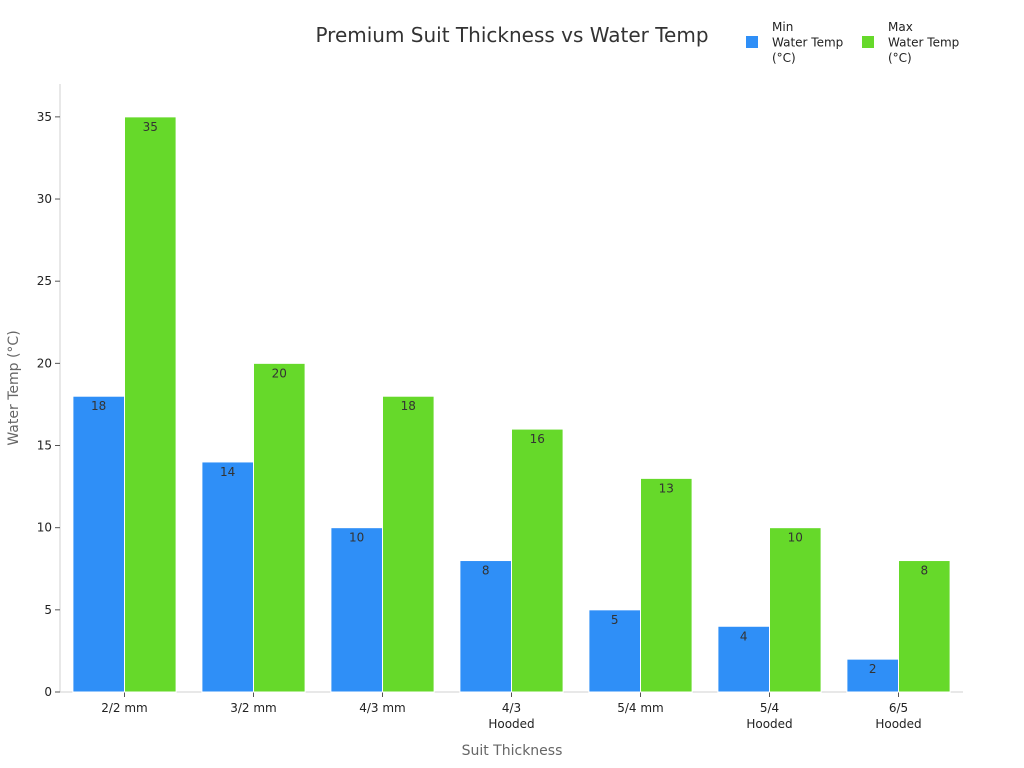 Image resolution: width=1024 pixels, height=768 pixels. What do you see at coordinates (227, 472) in the screenshot?
I see `bar-value-label: 14` at bounding box center [227, 472].